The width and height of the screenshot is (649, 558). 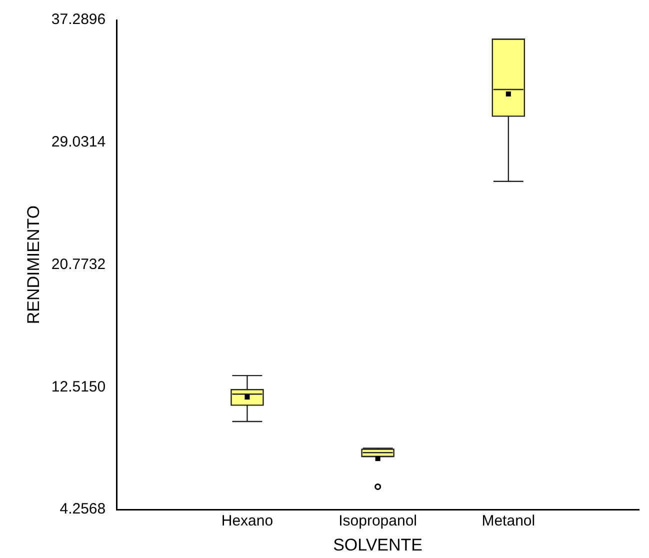 What do you see at coordinates (378, 544) in the screenshot?
I see `x-axis-title: SOLVENTE` at bounding box center [378, 544].